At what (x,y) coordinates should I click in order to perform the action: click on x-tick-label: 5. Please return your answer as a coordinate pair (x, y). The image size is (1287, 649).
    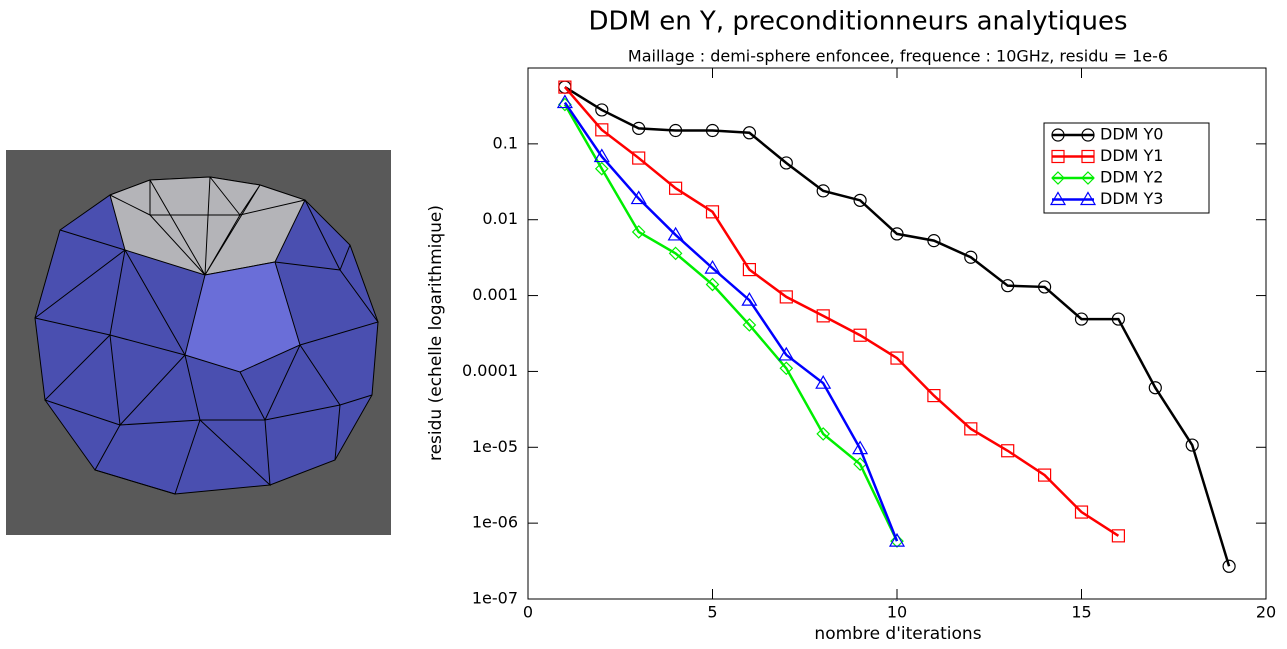
    Looking at the image, I should click on (712, 612).